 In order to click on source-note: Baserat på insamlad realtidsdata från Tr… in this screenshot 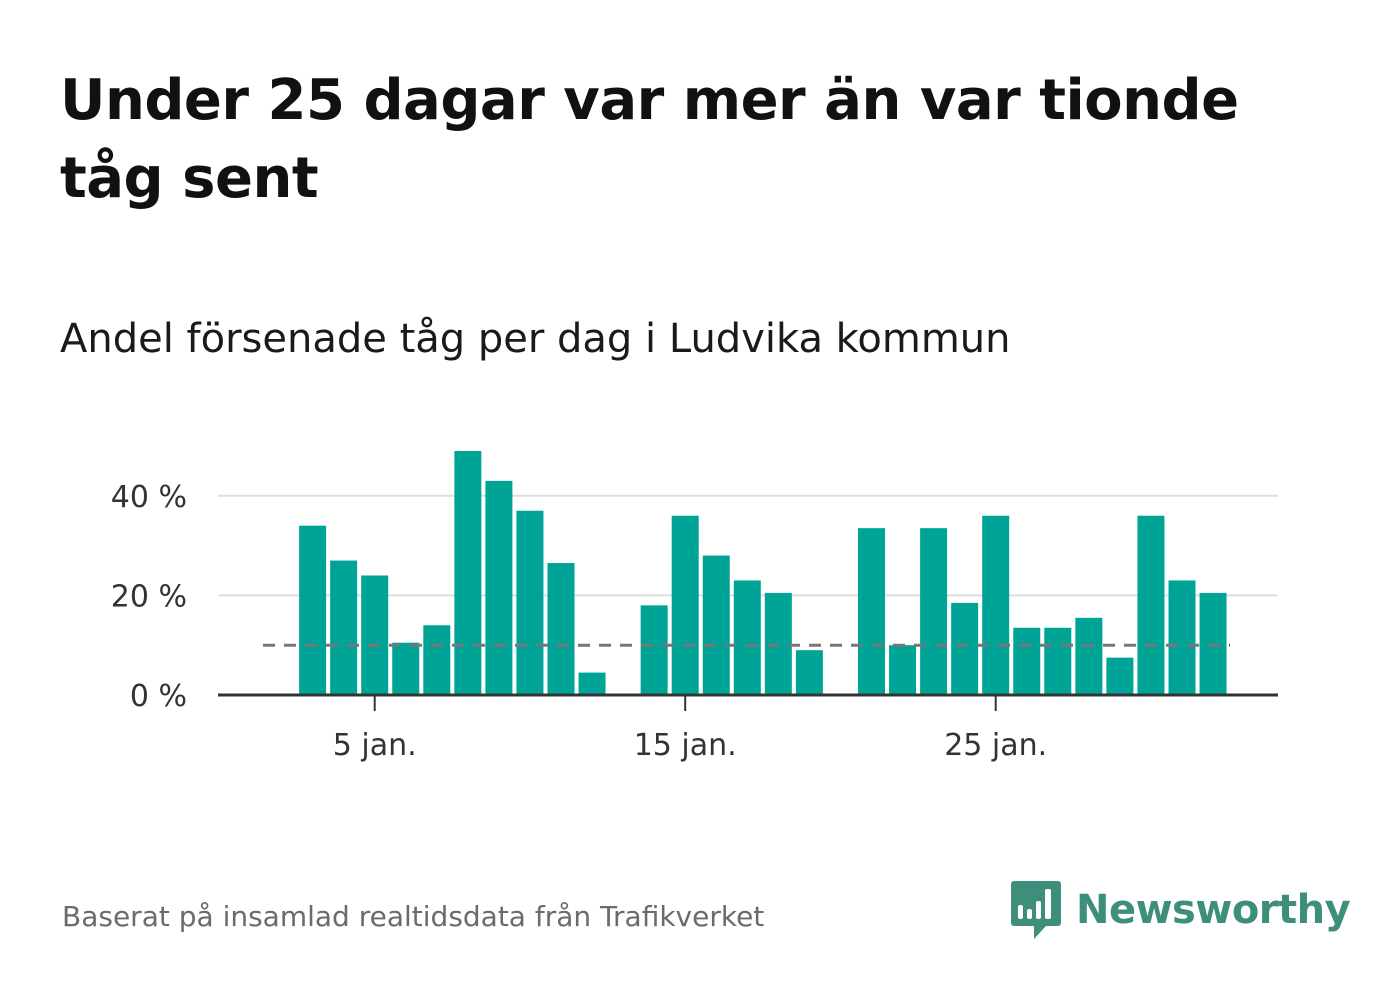, I will do `click(413, 916)`.